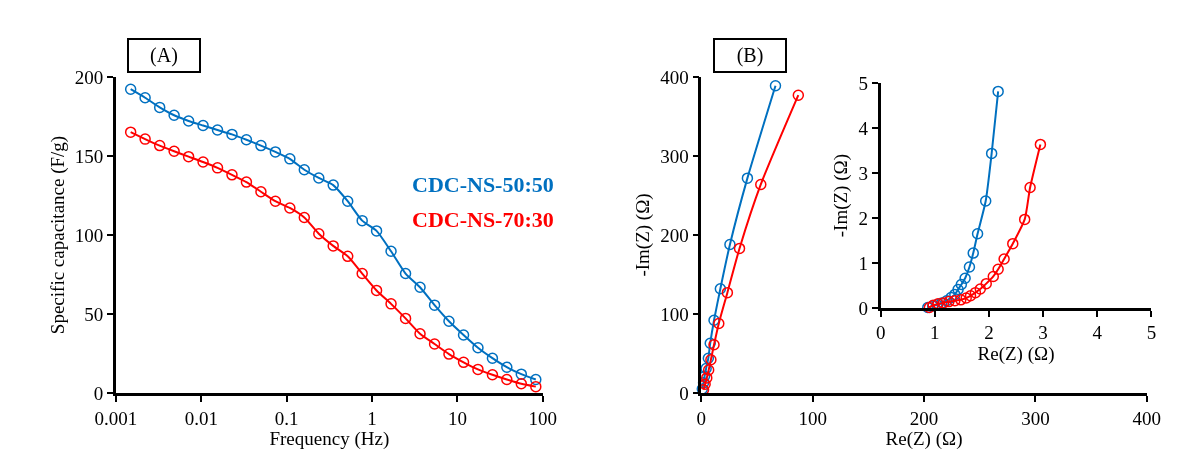 The height and width of the screenshot is (471, 1192). Describe the element at coordinates (201, 418) in the screenshot. I see `x-tick-label: 0.01` at that location.